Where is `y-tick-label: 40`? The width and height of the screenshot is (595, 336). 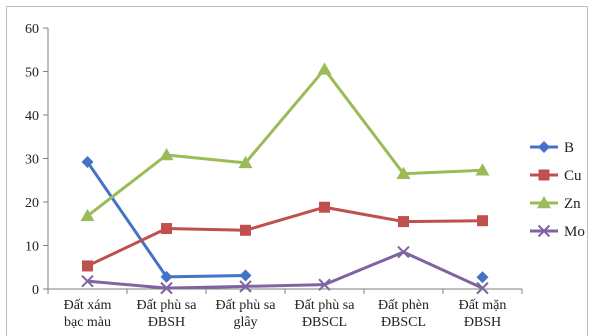 y-tick-label: 40 is located at coordinates (32, 116).